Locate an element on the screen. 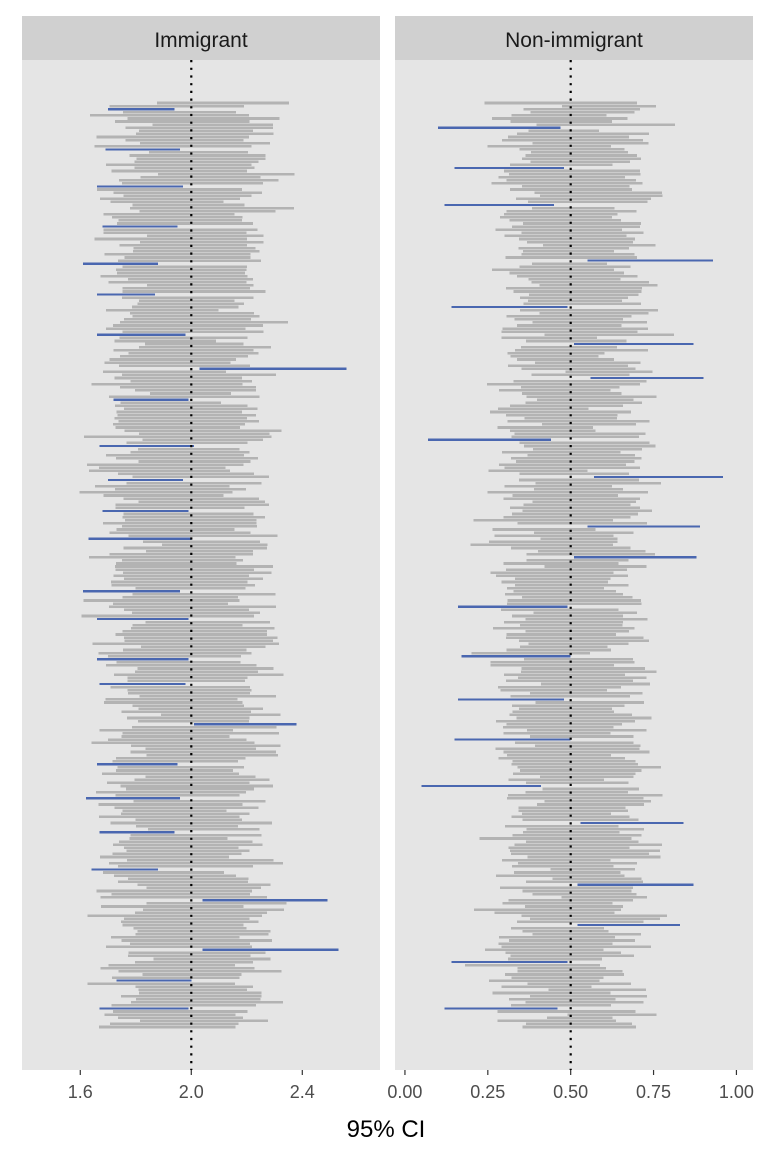 The image size is (768, 1152). x-axis-tick-label: 0.75 is located at coordinates (653, 1092).